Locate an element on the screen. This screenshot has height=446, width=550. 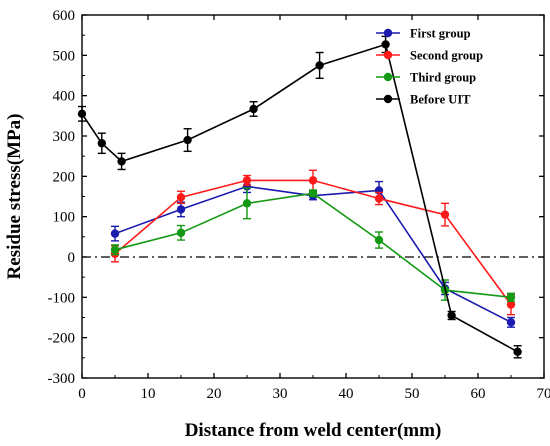
y-tick-label: 400 is located at coordinates (64, 97).